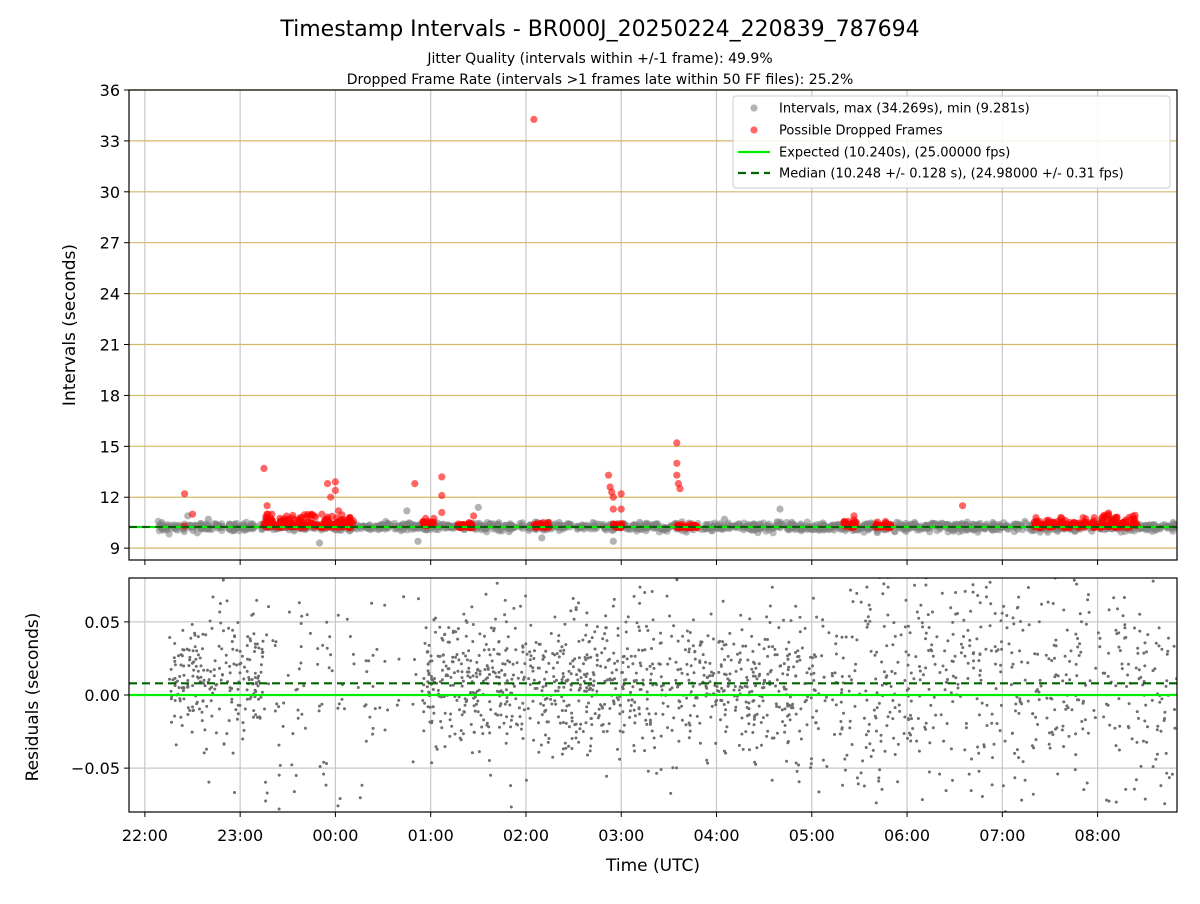 The image size is (1200, 904). I want to click on dropped-frame-point, so click(1070, 522).